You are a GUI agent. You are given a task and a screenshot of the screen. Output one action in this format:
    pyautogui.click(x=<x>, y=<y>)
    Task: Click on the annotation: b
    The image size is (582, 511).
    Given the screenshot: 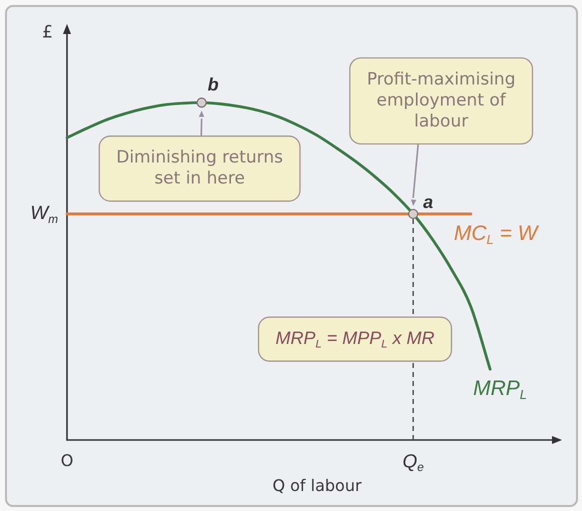 What is the action you would take?
    pyautogui.click(x=213, y=84)
    